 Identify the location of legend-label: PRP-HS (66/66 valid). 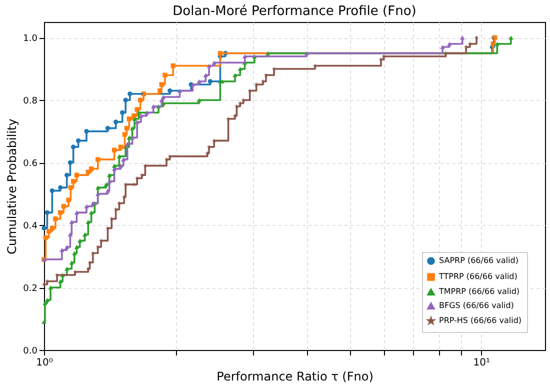
(480, 320).